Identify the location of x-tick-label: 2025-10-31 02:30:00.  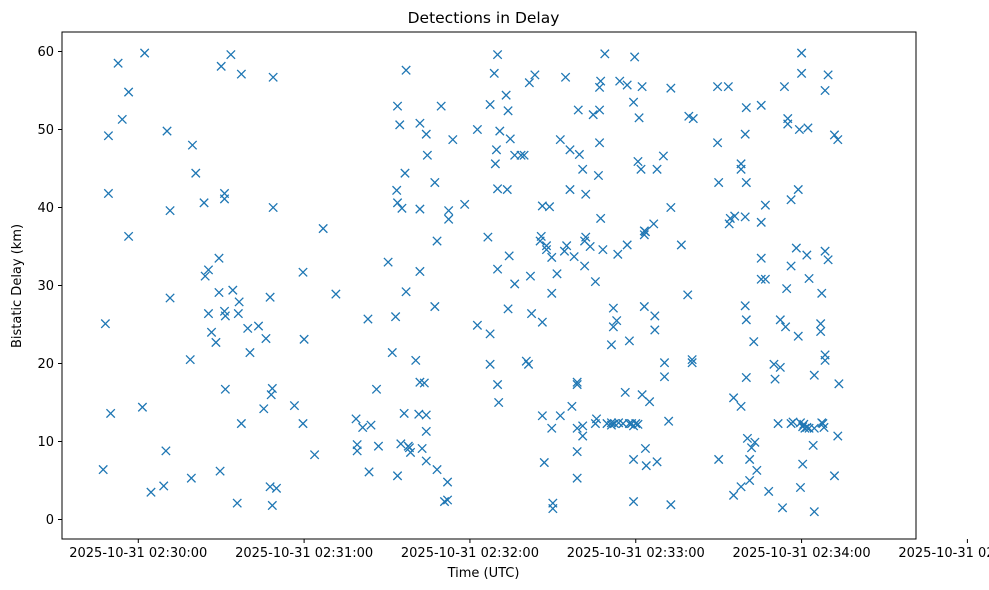
(138, 553).